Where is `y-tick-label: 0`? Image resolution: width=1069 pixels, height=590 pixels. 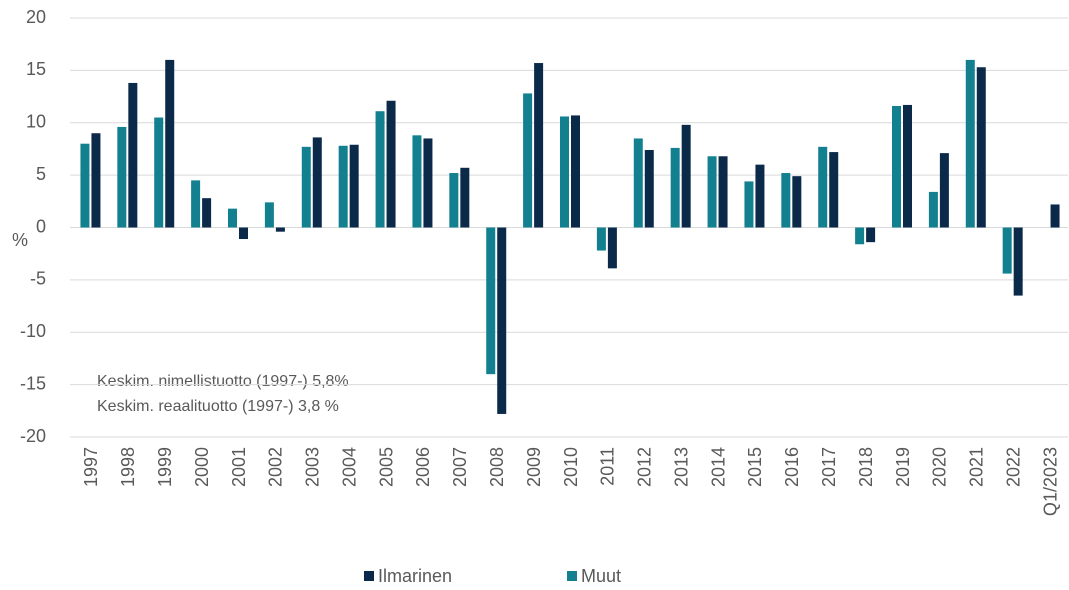
y-tick-label: 0 is located at coordinates (41, 226).